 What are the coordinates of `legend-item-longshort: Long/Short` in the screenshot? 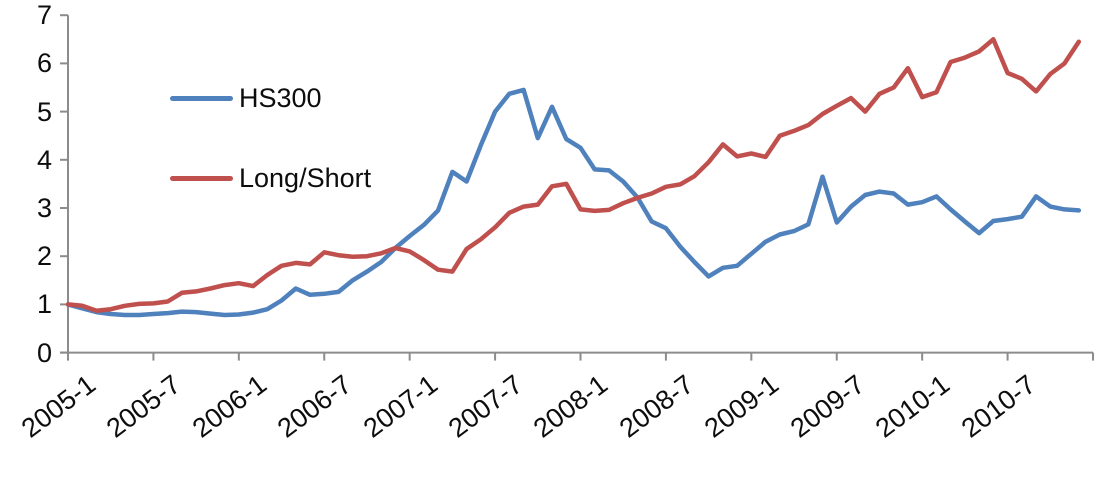 It's located at (270, 178).